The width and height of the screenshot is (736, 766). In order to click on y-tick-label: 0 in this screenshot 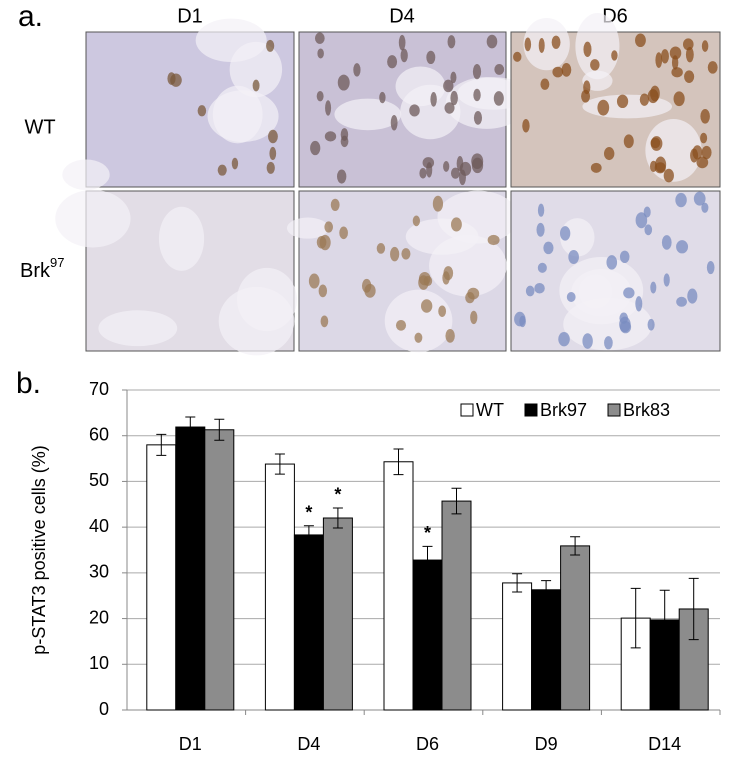, I will do `click(104, 709)`.